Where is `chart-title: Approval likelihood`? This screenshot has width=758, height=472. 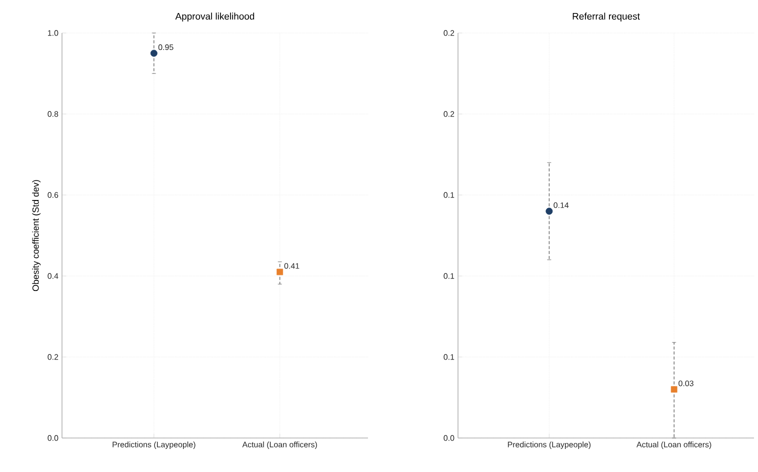
chart-title: Approval likelihood is located at coordinates (214, 17).